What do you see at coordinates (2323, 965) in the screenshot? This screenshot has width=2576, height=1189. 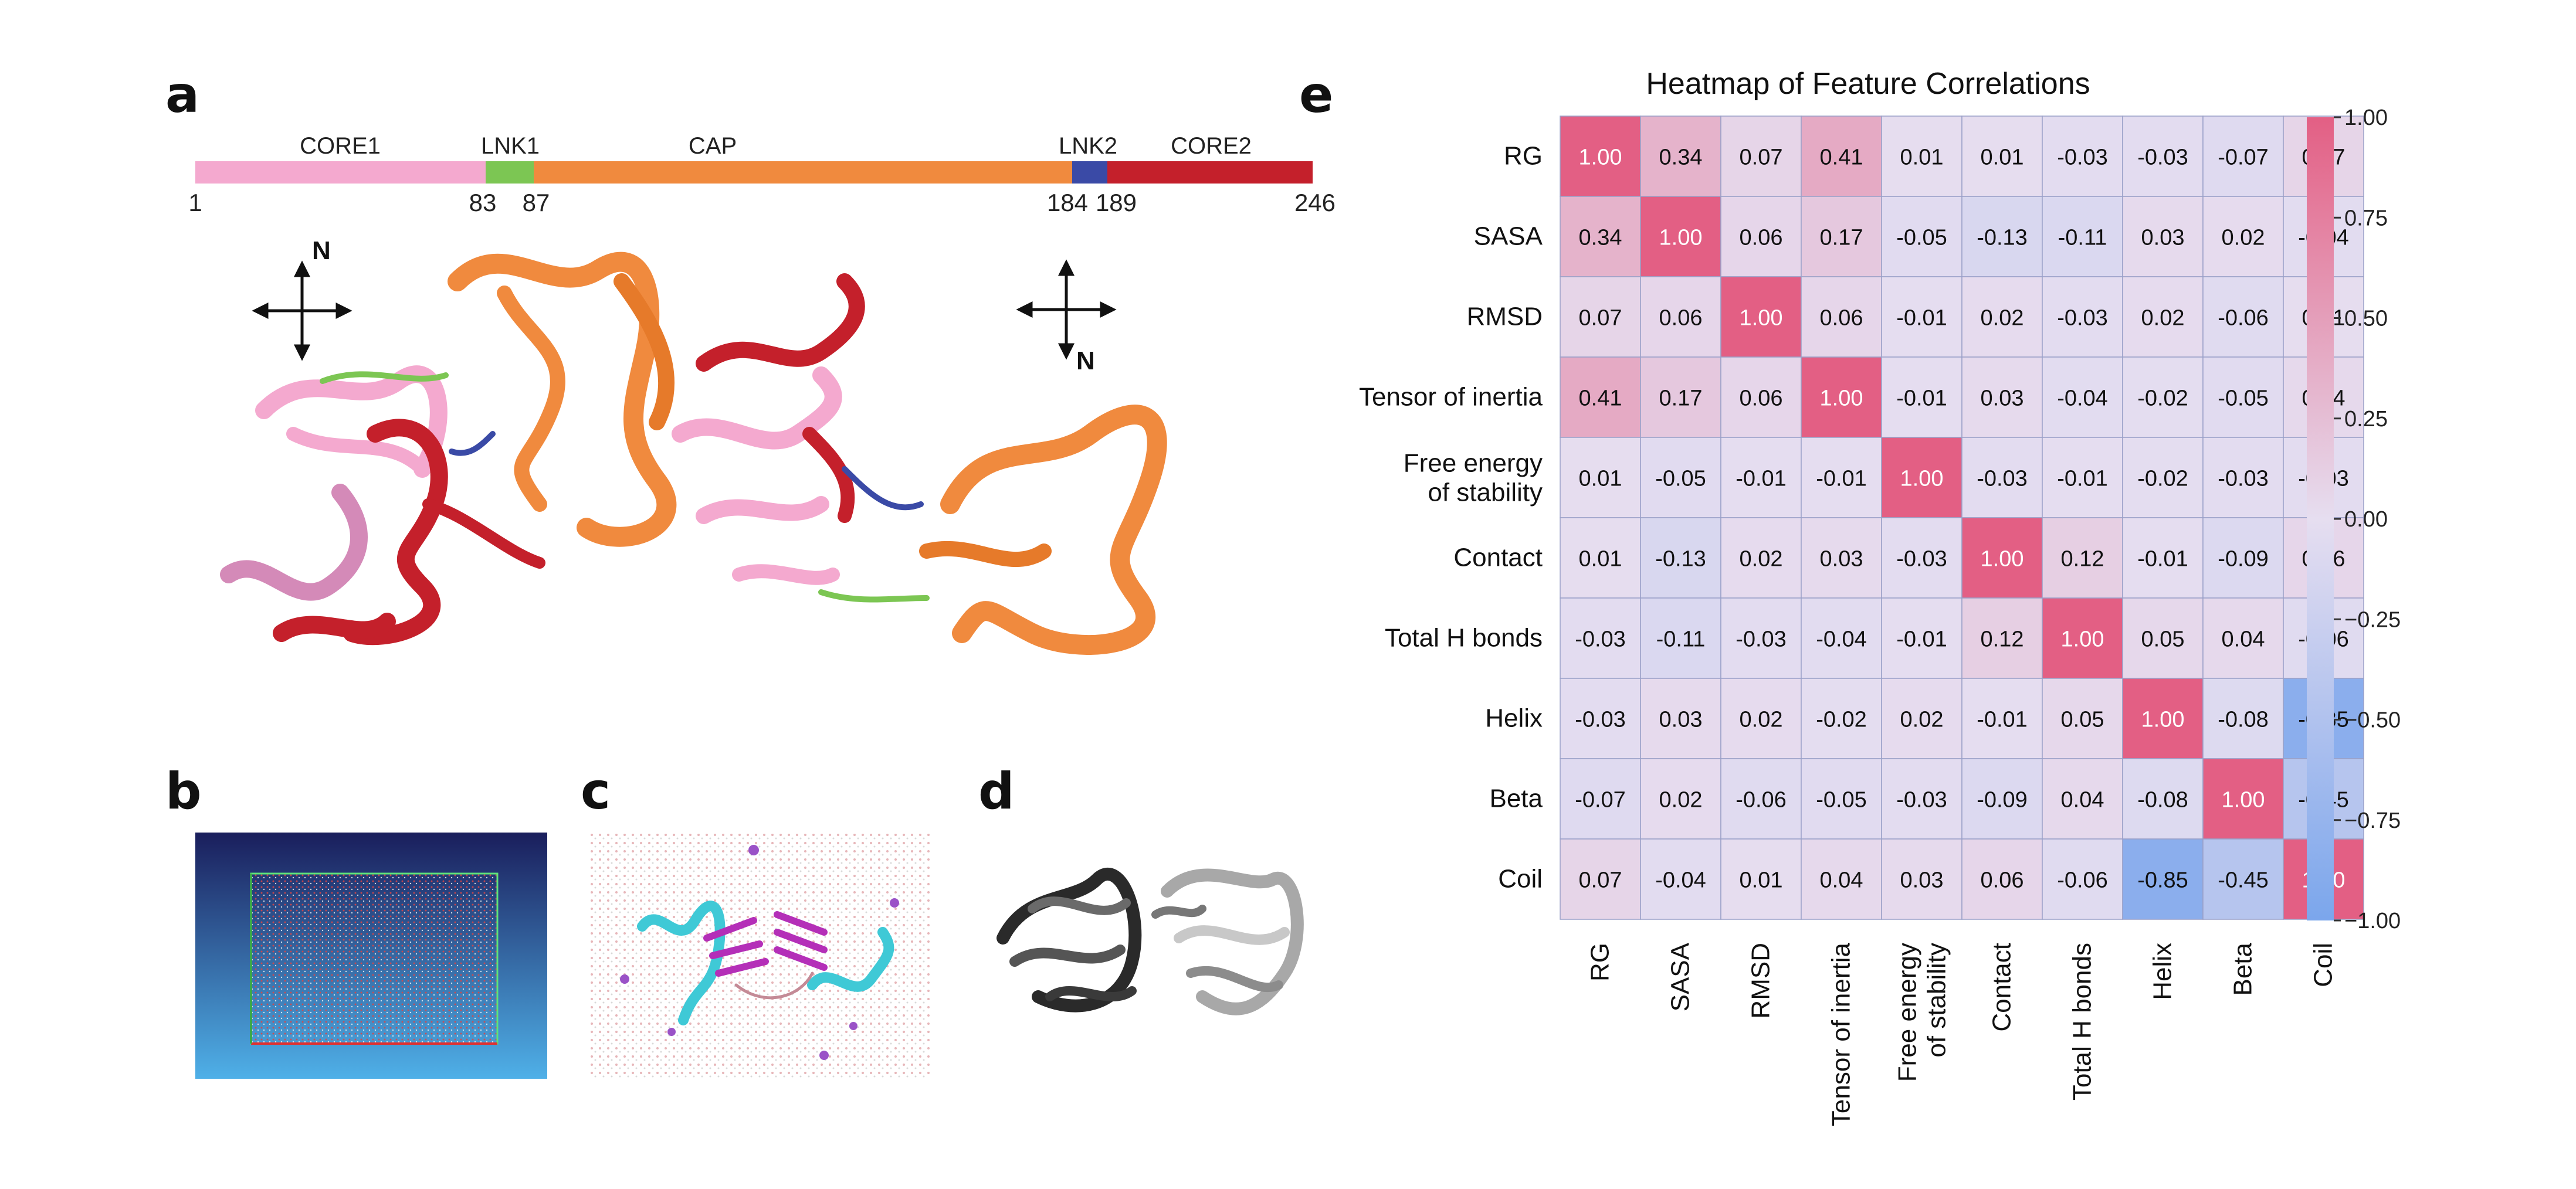 I see `heatmap-col-label: Coil` at bounding box center [2323, 965].